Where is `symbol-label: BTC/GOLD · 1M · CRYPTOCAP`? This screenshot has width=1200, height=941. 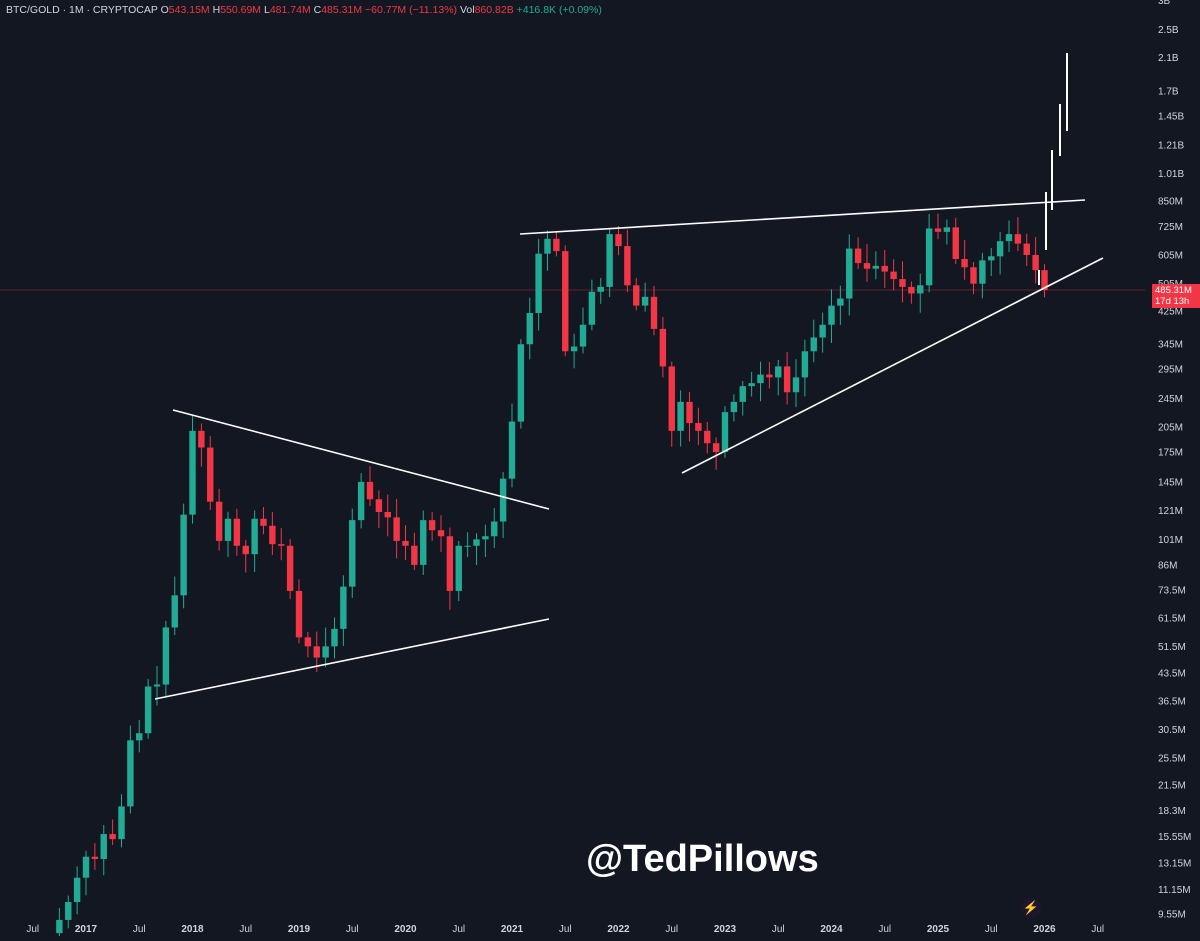 symbol-label: BTC/GOLD · 1M · CRYPTOCAP is located at coordinates (82, 10).